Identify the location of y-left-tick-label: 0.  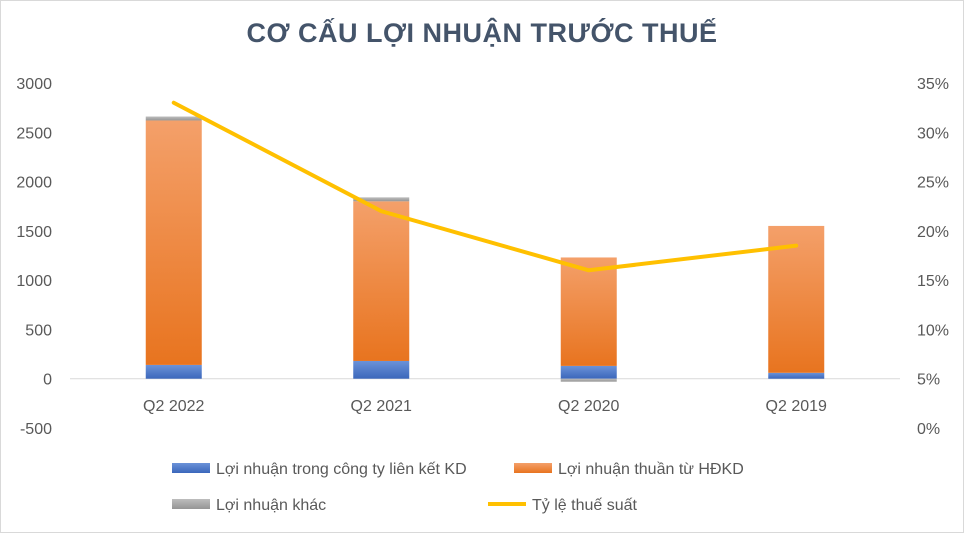
(47, 380).